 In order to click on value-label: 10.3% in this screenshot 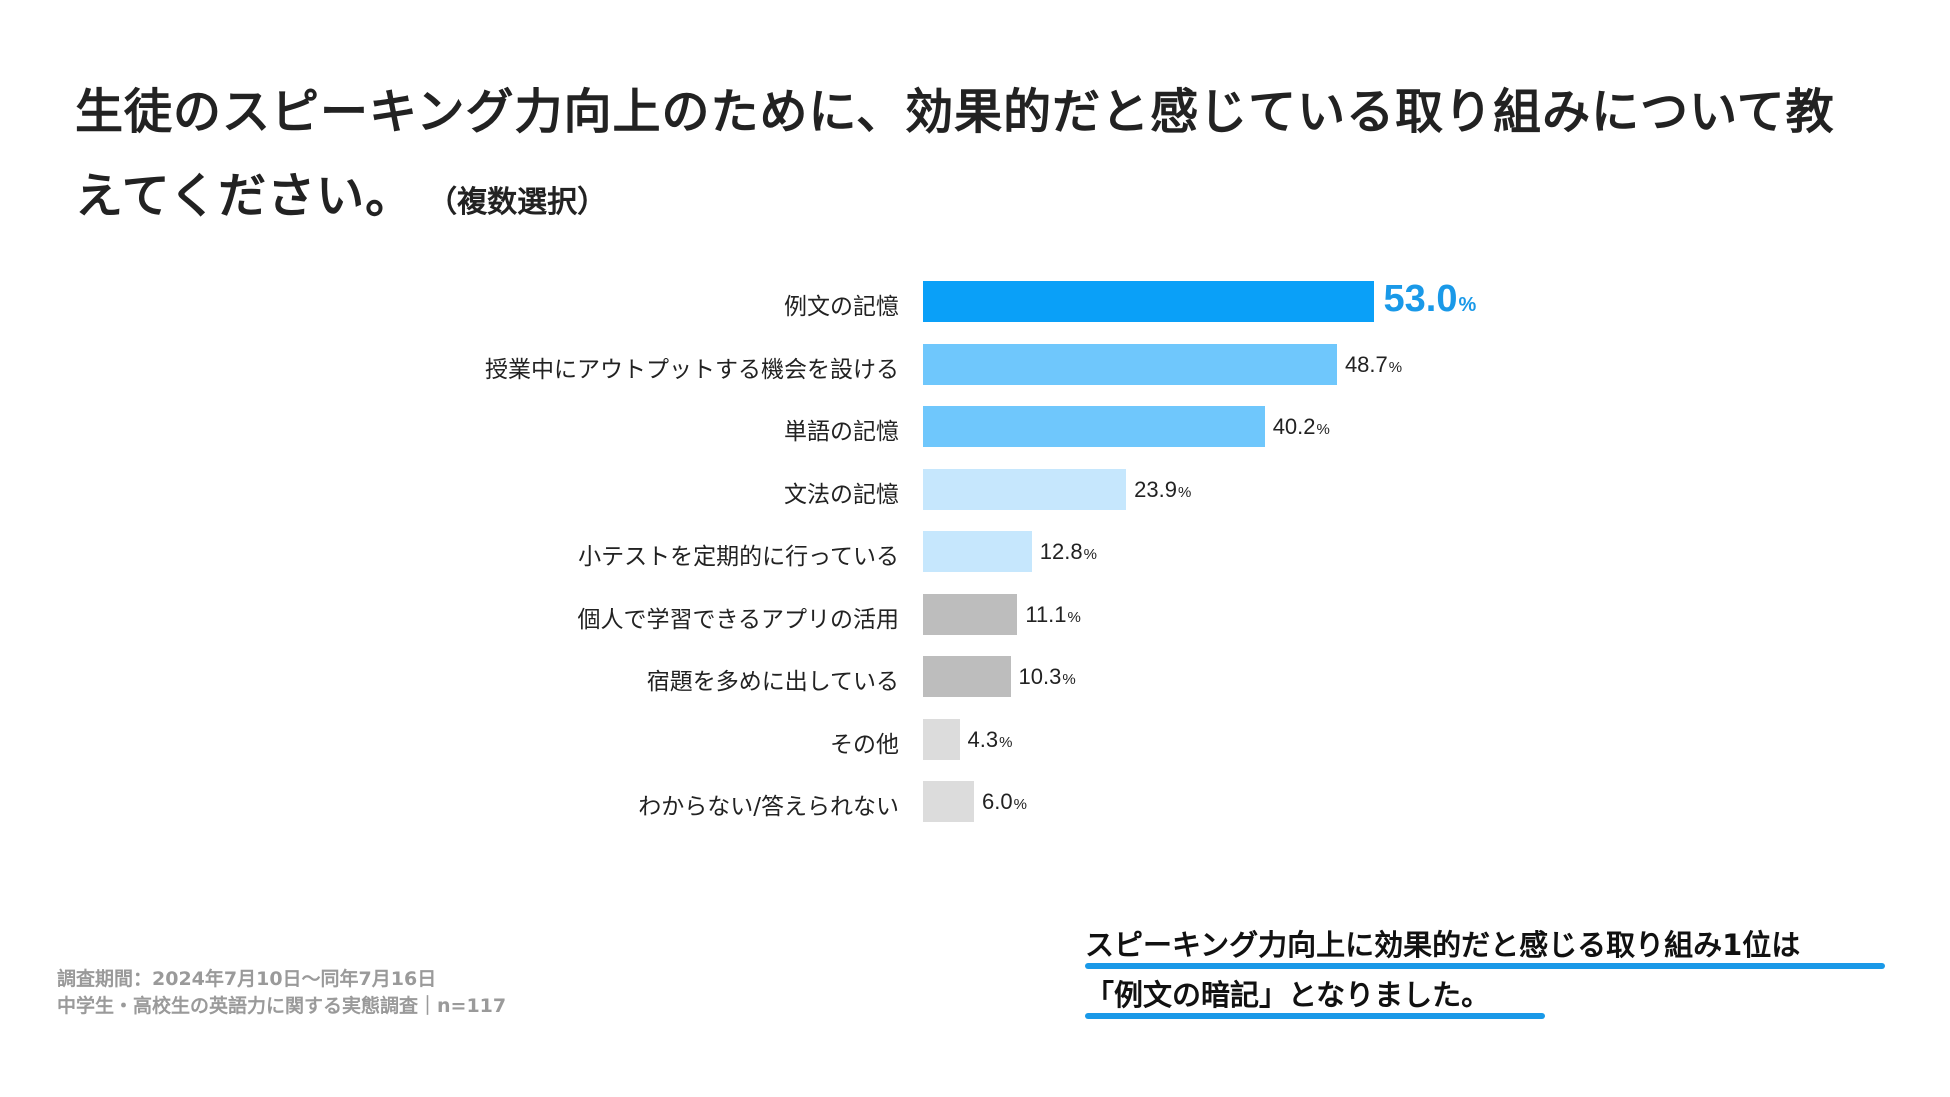, I will do `click(1047, 677)`.